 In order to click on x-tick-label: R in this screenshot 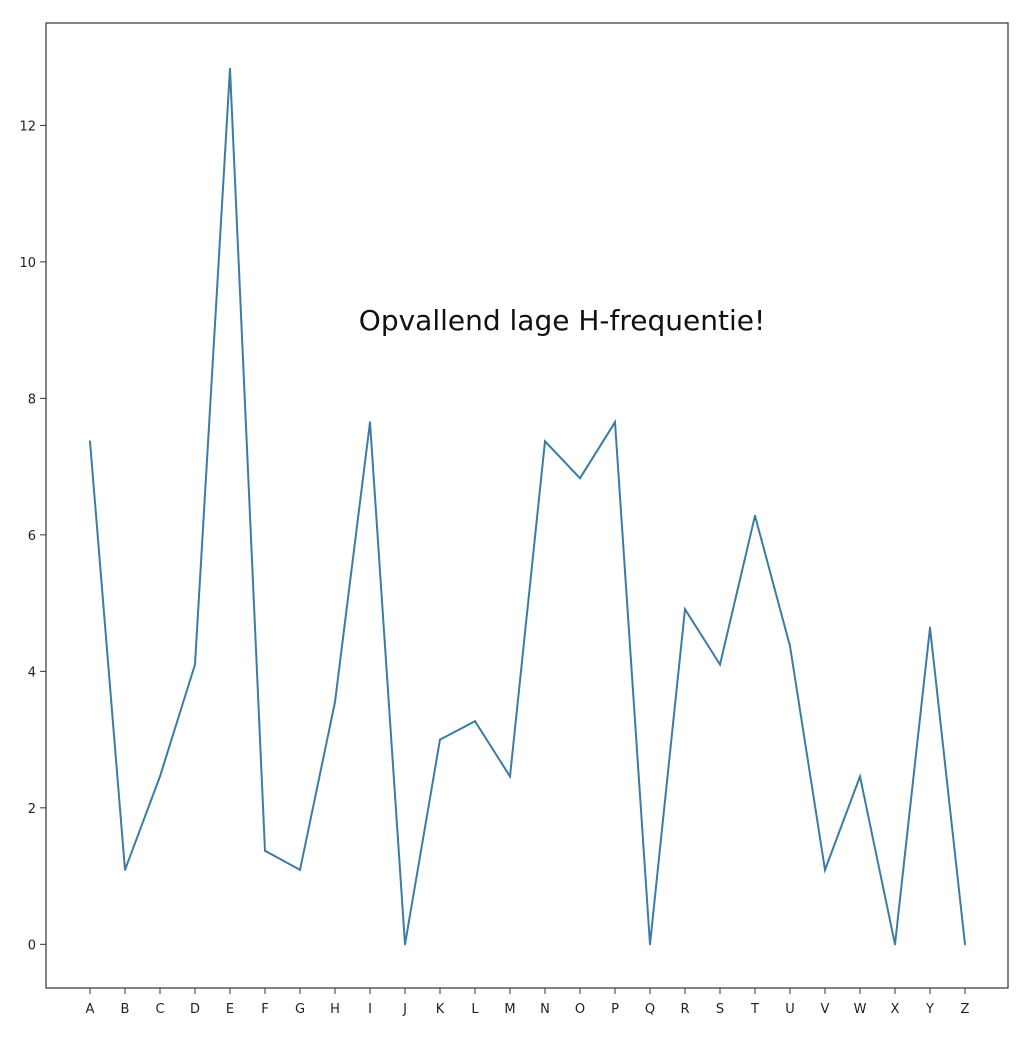, I will do `click(684, 1009)`.